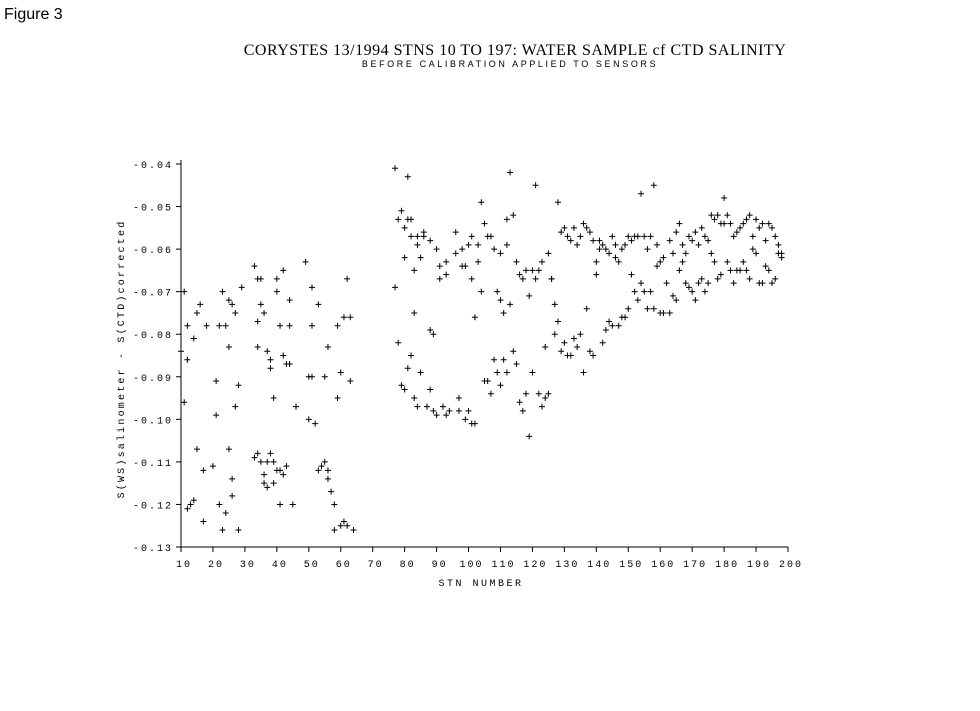  I want to click on x-tick-label: 30, so click(248, 565).